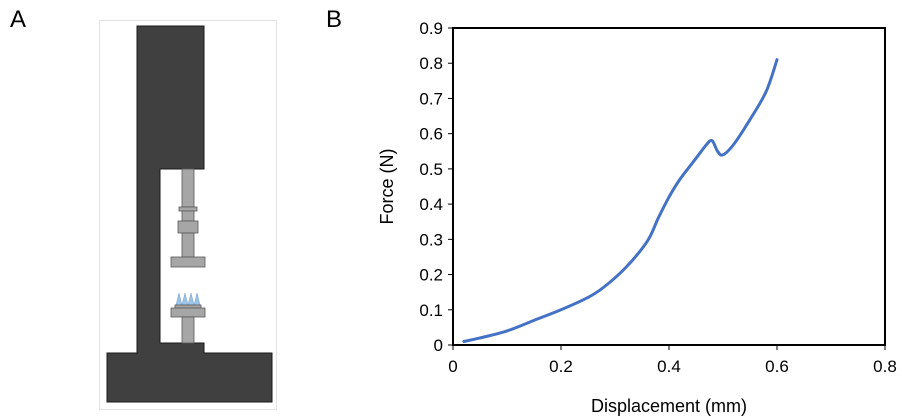  Describe the element at coordinates (431, 134) in the screenshot. I see `y-tick-label: 0.6` at that location.